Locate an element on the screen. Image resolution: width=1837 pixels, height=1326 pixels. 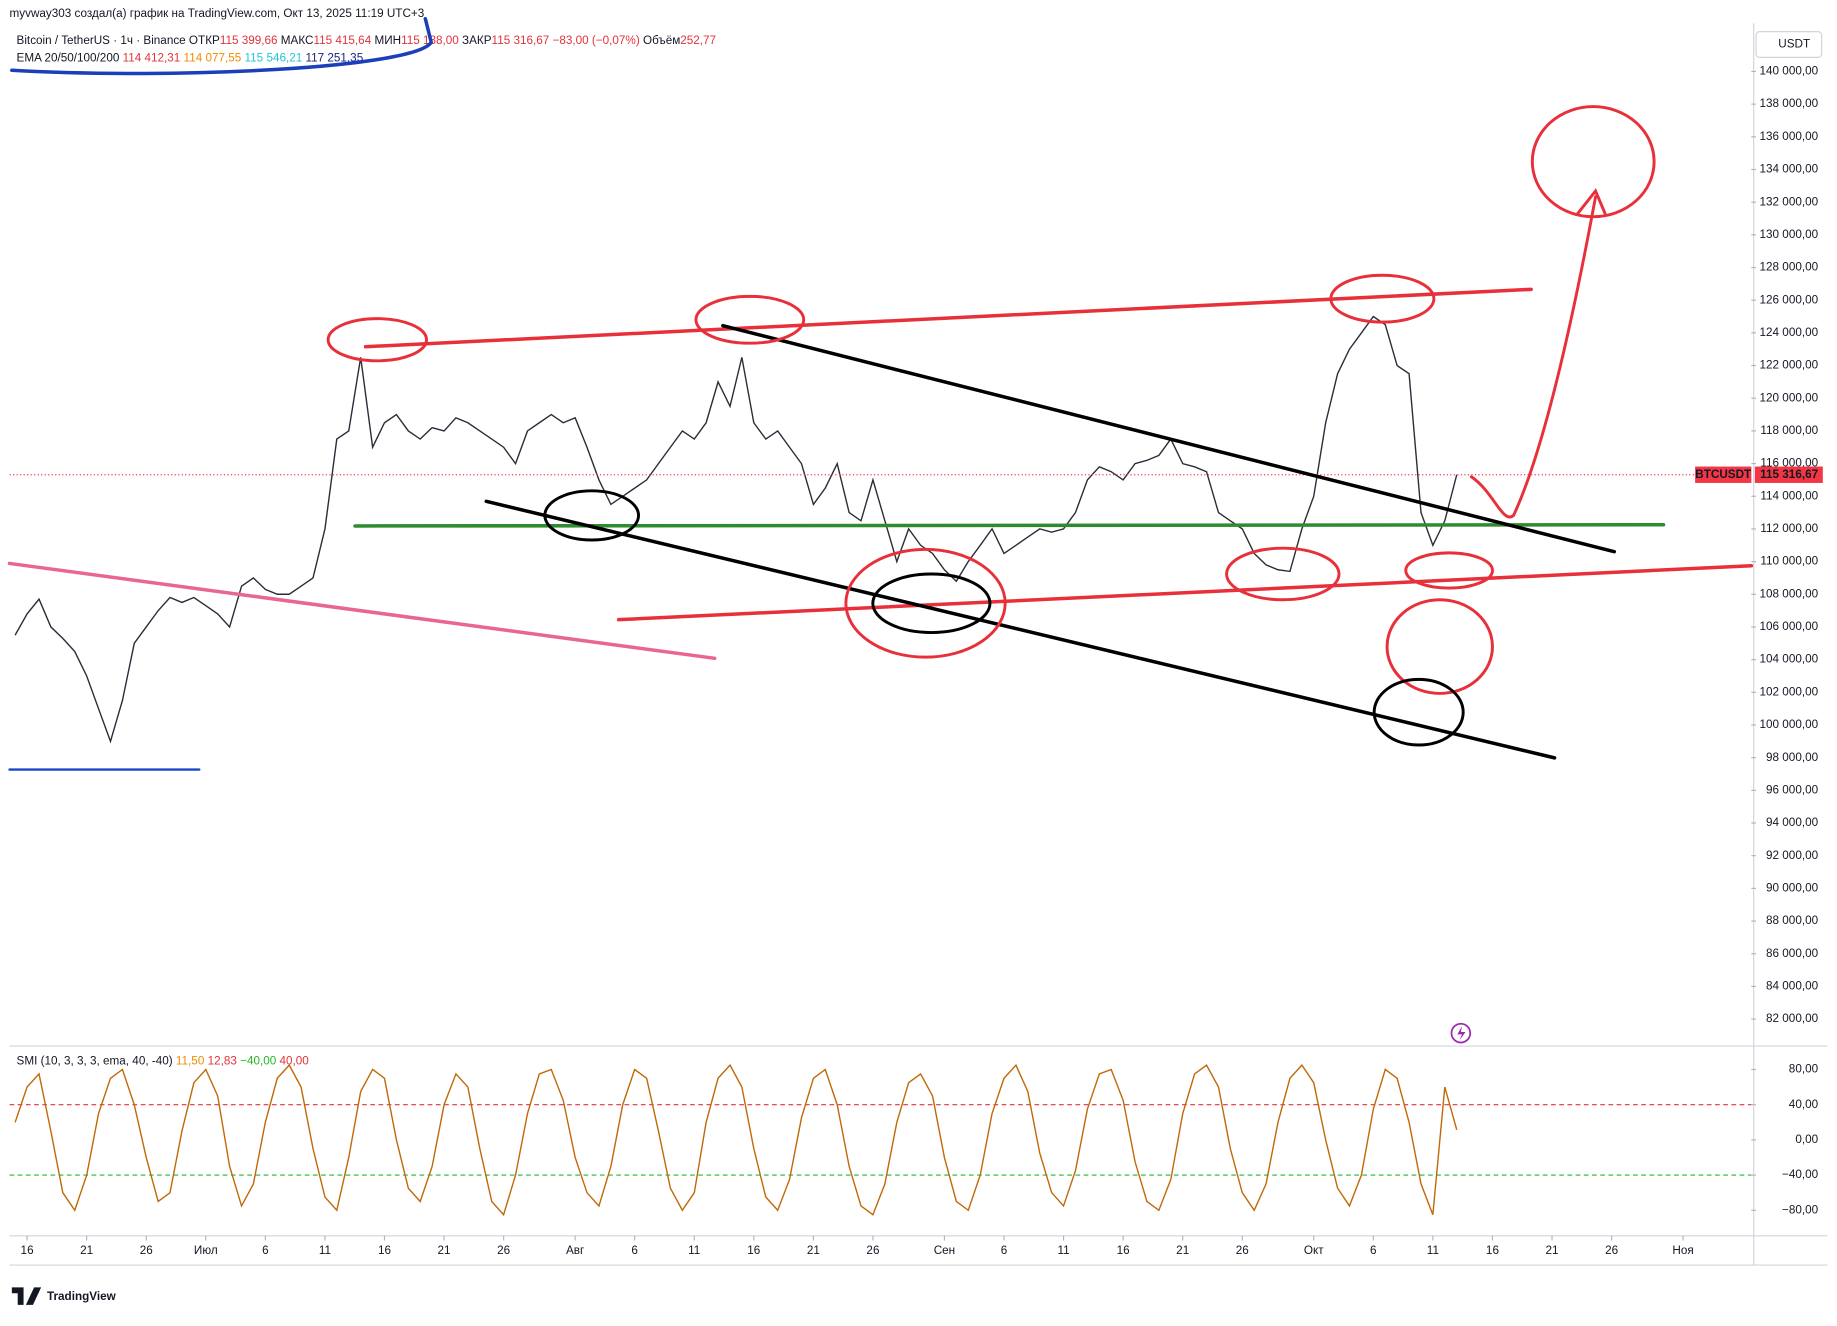
legend-item: 12,83 is located at coordinates (224, 1060).